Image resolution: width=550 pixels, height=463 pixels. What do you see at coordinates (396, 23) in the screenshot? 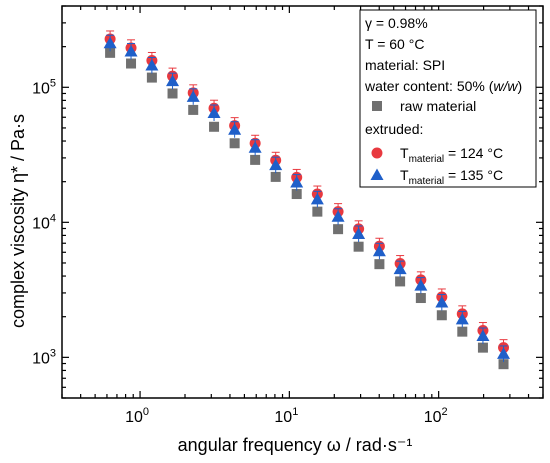
I see `legend-header-line: γ = 0.98%` at bounding box center [396, 23].